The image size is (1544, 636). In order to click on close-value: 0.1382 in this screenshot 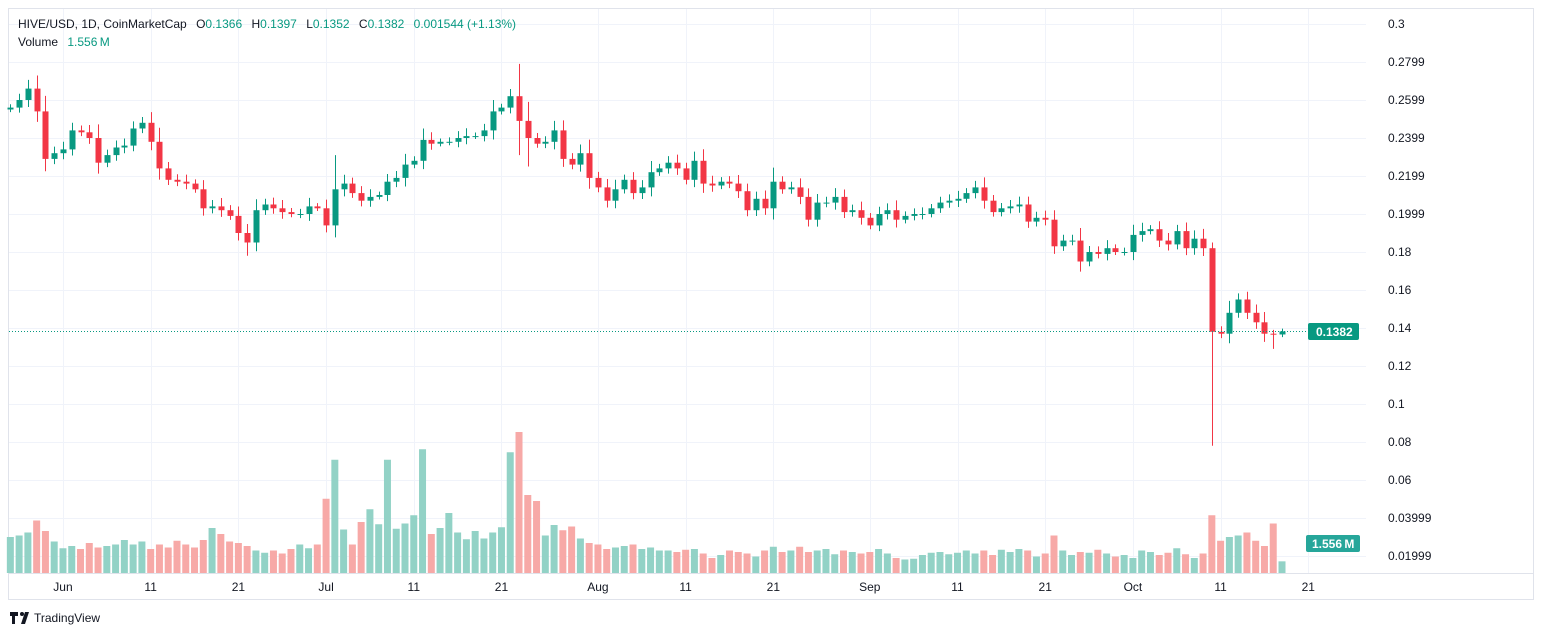, I will do `click(386, 24)`.